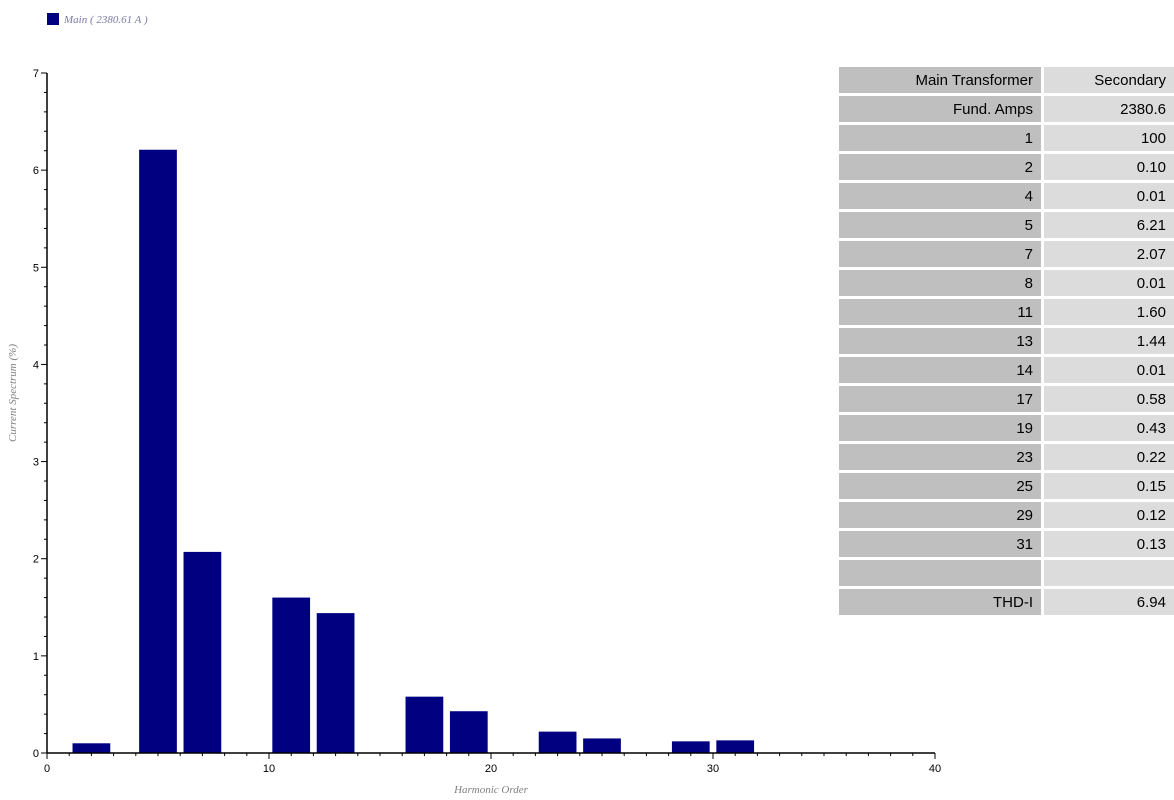  I want to click on table-row: 31 0.13, so click(1006, 545).